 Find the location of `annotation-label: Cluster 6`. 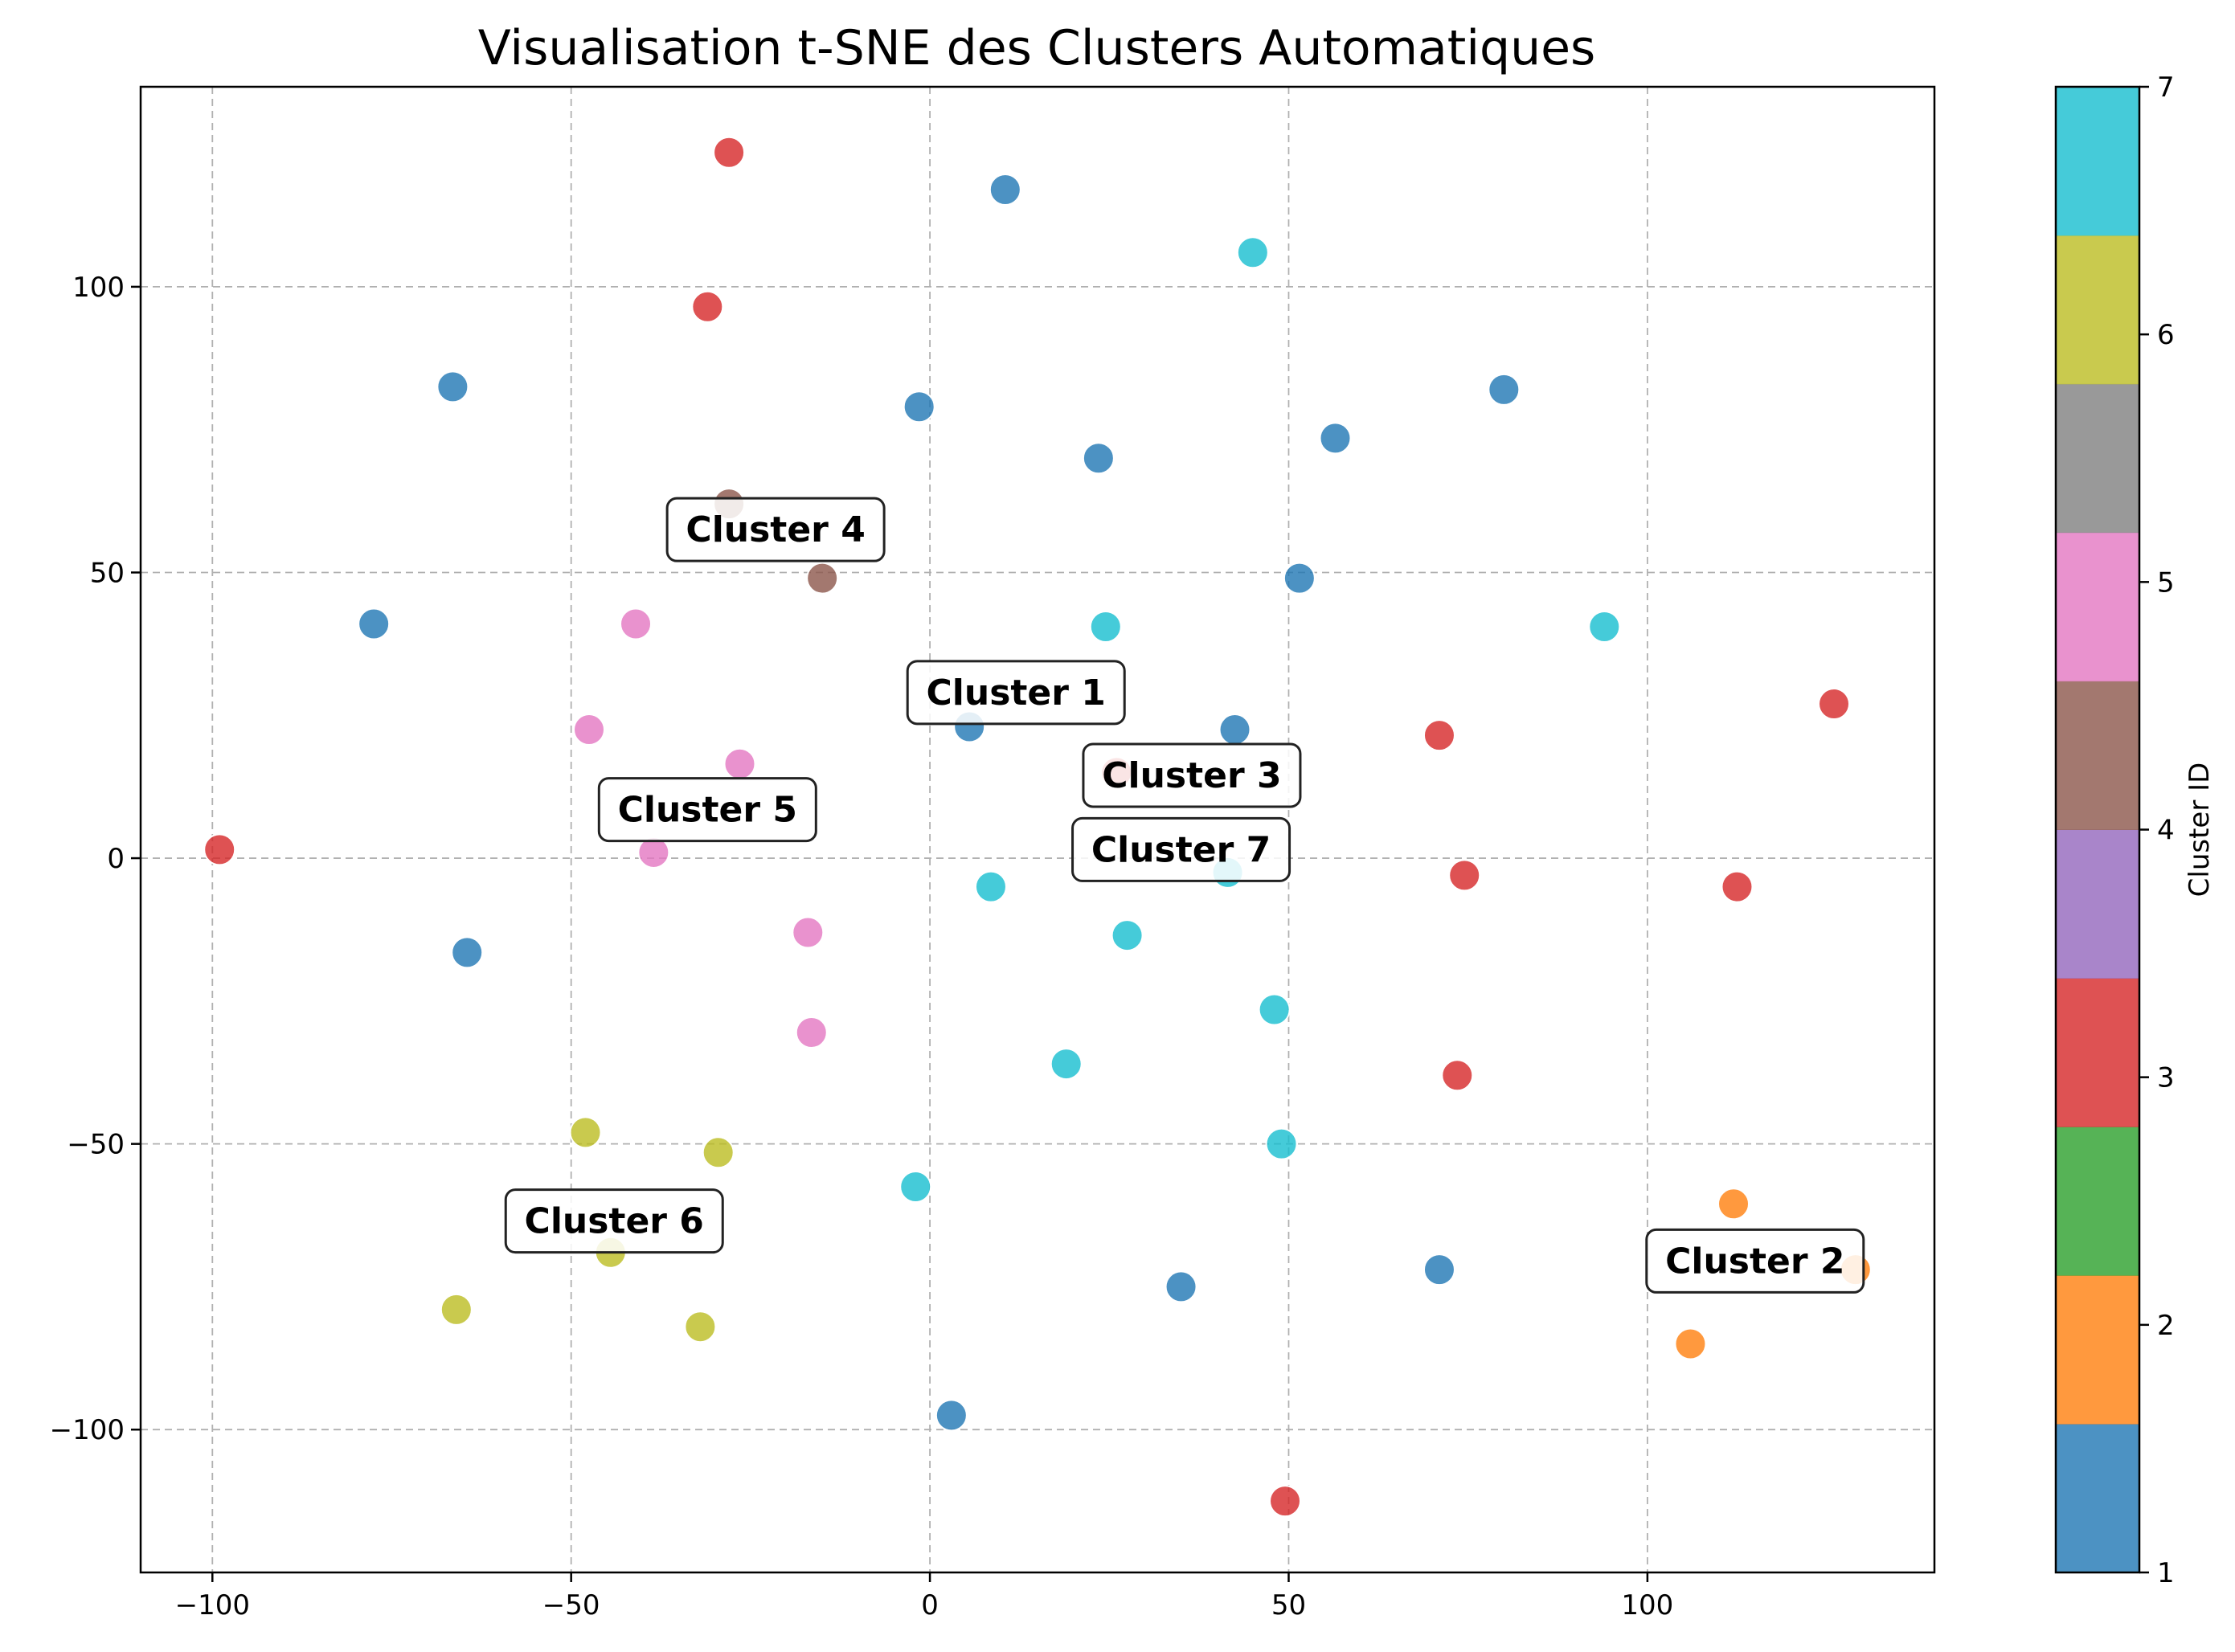

annotation-label: Cluster 6 is located at coordinates (615, 1222).